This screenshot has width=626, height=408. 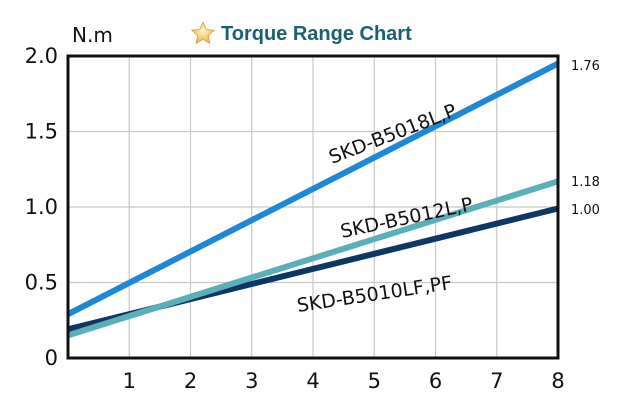 What do you see at coordinates (312, 381) in the screenshot?
I see `x-tick-label: 4` at bounding box center [312, 381].